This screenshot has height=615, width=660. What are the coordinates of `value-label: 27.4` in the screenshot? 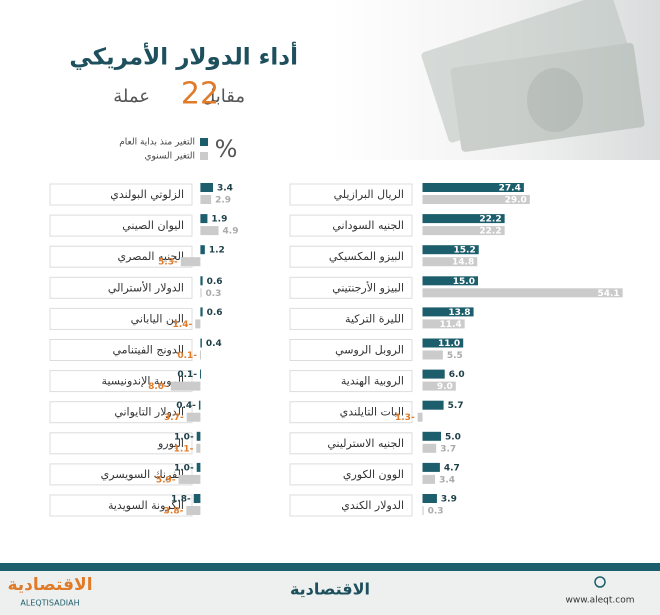 It's located at (510, 189).